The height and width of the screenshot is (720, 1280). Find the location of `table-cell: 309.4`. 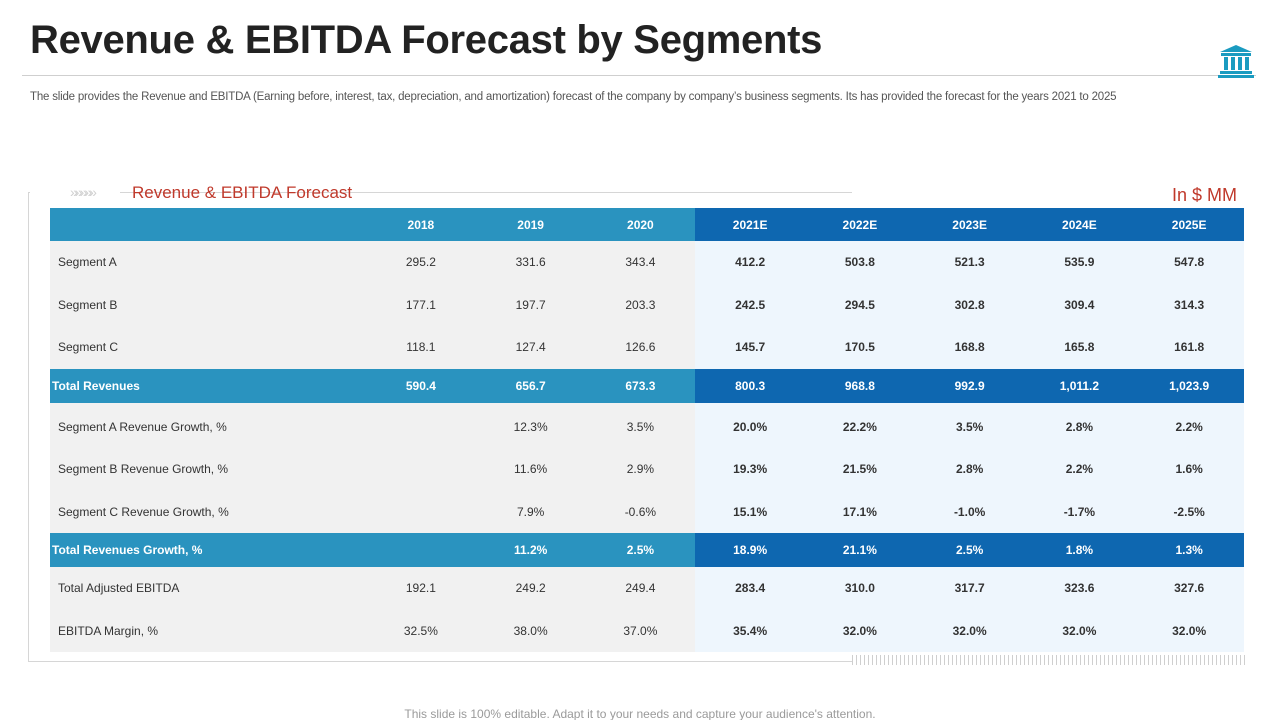

table-cell: 309.4 is located at coordinates (1079, 304).